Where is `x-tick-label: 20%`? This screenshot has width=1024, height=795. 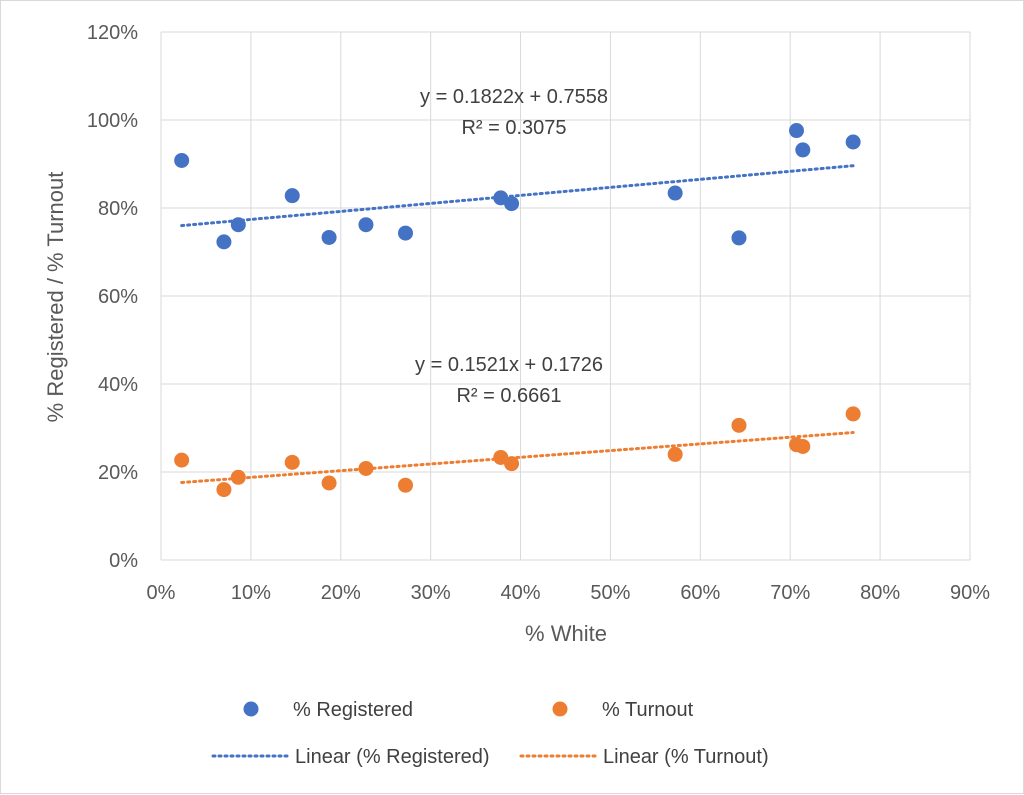 x-tick-label: 20% is located at coordinates (341, 593).